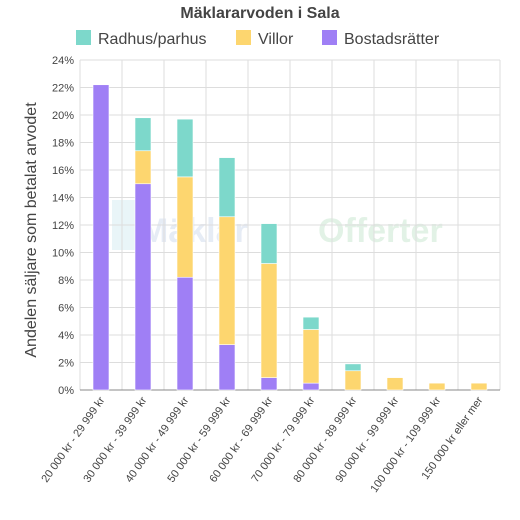 This screenshot has width=520, height=520. I want to click on y-tick-label: 18%, so click(63, 144).